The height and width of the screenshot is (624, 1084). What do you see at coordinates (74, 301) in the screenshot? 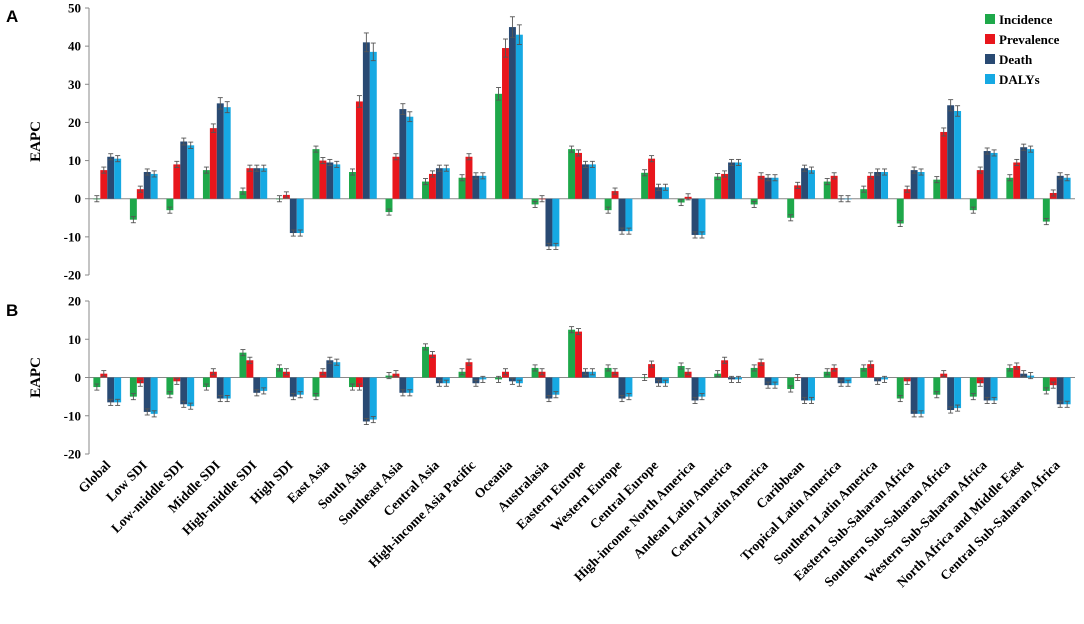
I see `y-tick-label: 20` at bounding box center [74, 301].